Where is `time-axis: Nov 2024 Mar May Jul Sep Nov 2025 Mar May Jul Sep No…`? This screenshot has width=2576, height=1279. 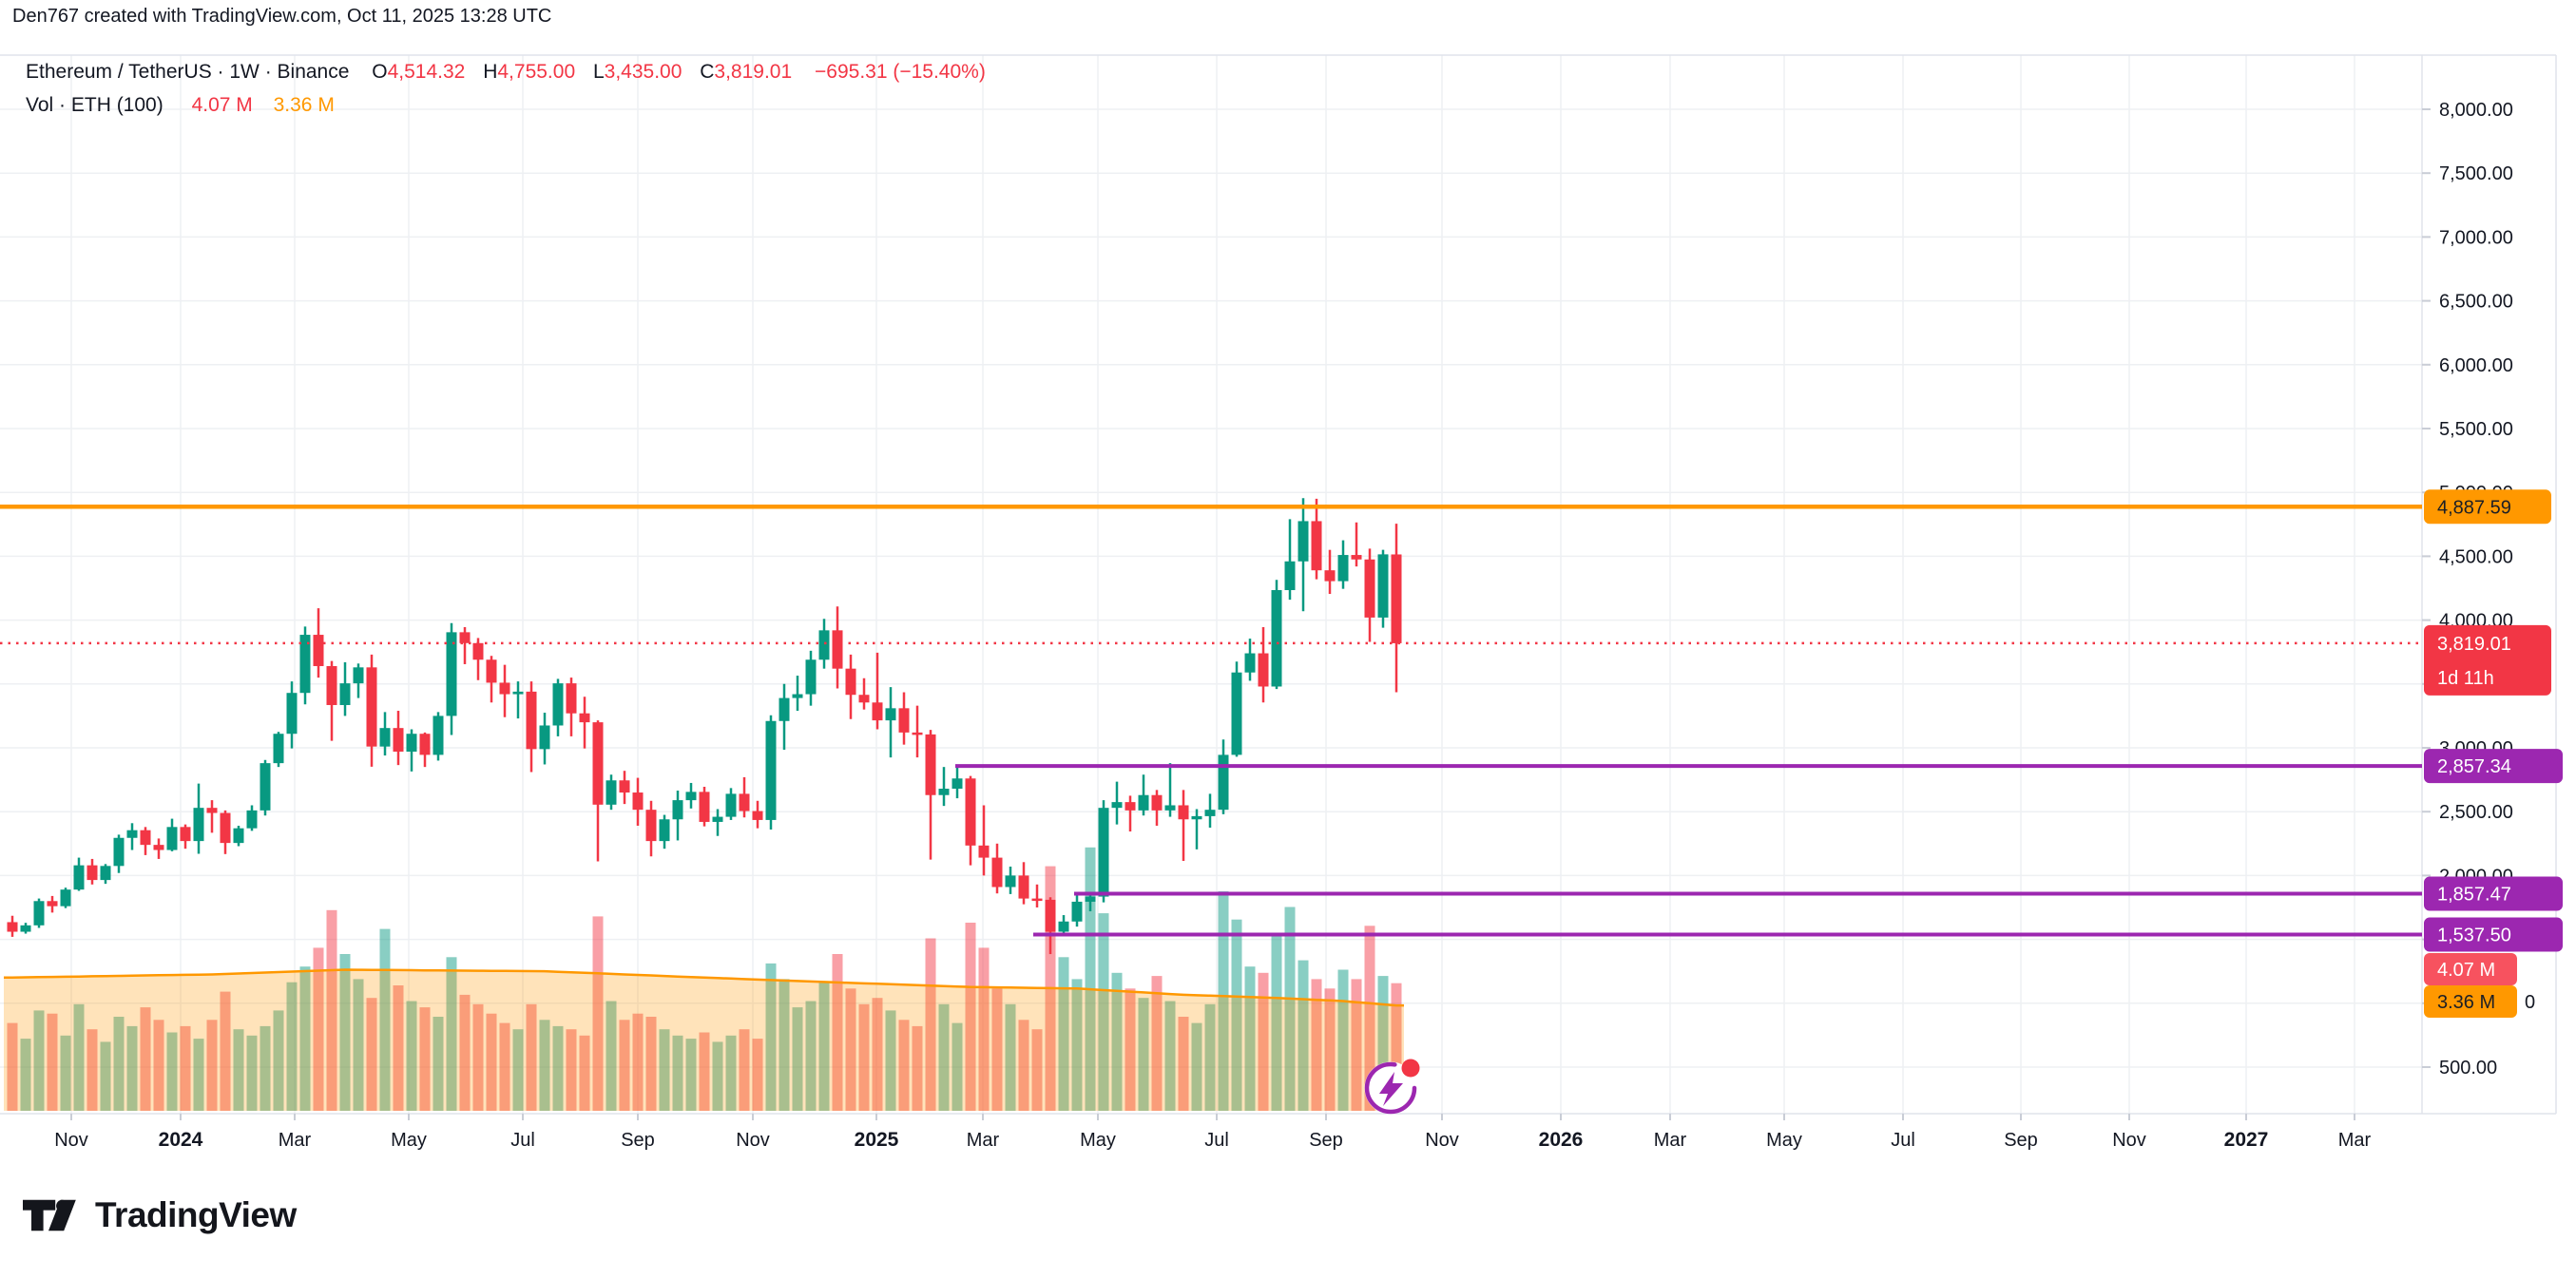 time-axis: Nov 2024 Mar May Jul Sep Nov 2025 Mar May Jul Sep No… is located at coordinates (1213, 1133).